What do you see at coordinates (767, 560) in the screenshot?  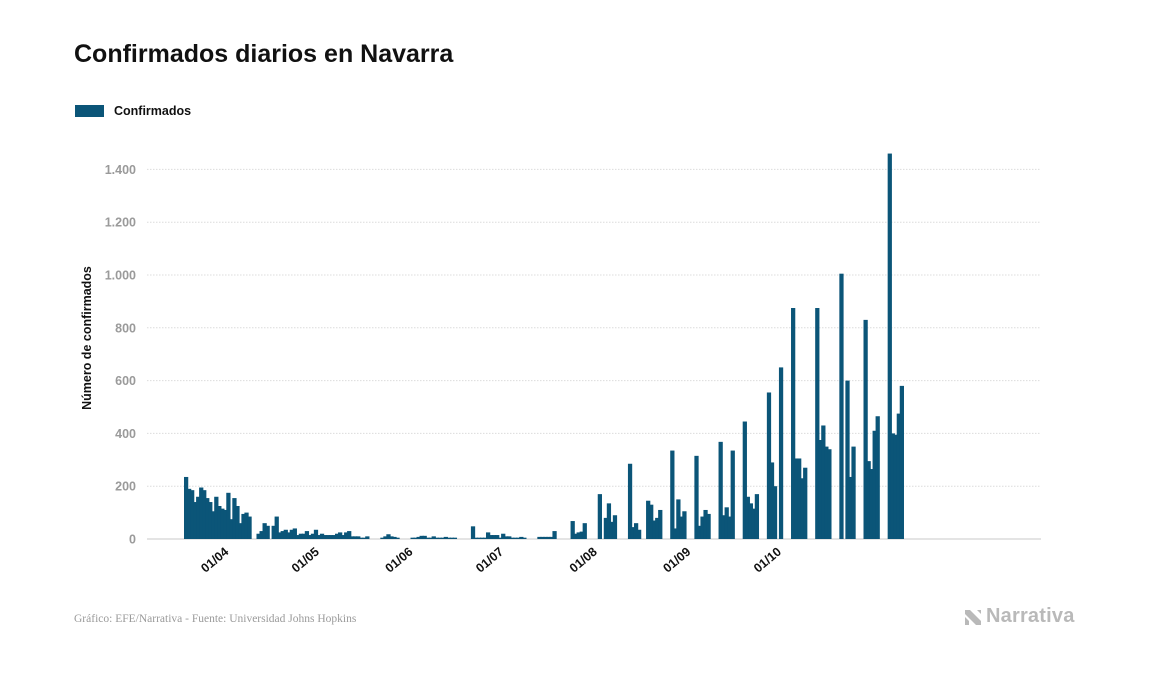 I see `x-tick-label: 01/10` at bounding box center [767, 560].